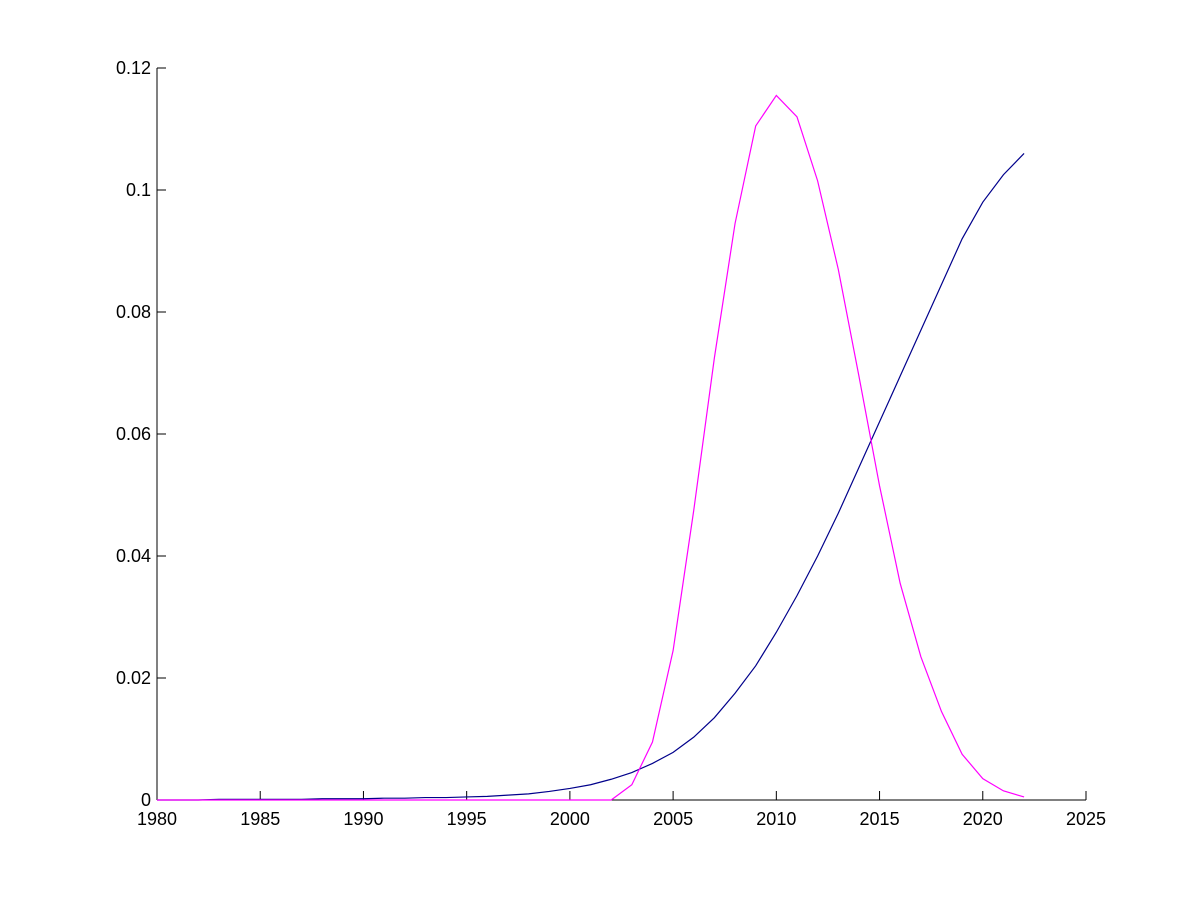 The width and height of the screenshot is (1200, 900). Describe the element at coordinates (983, 819) in the screenshot. I see `x-tick-label: 2020` at that location.